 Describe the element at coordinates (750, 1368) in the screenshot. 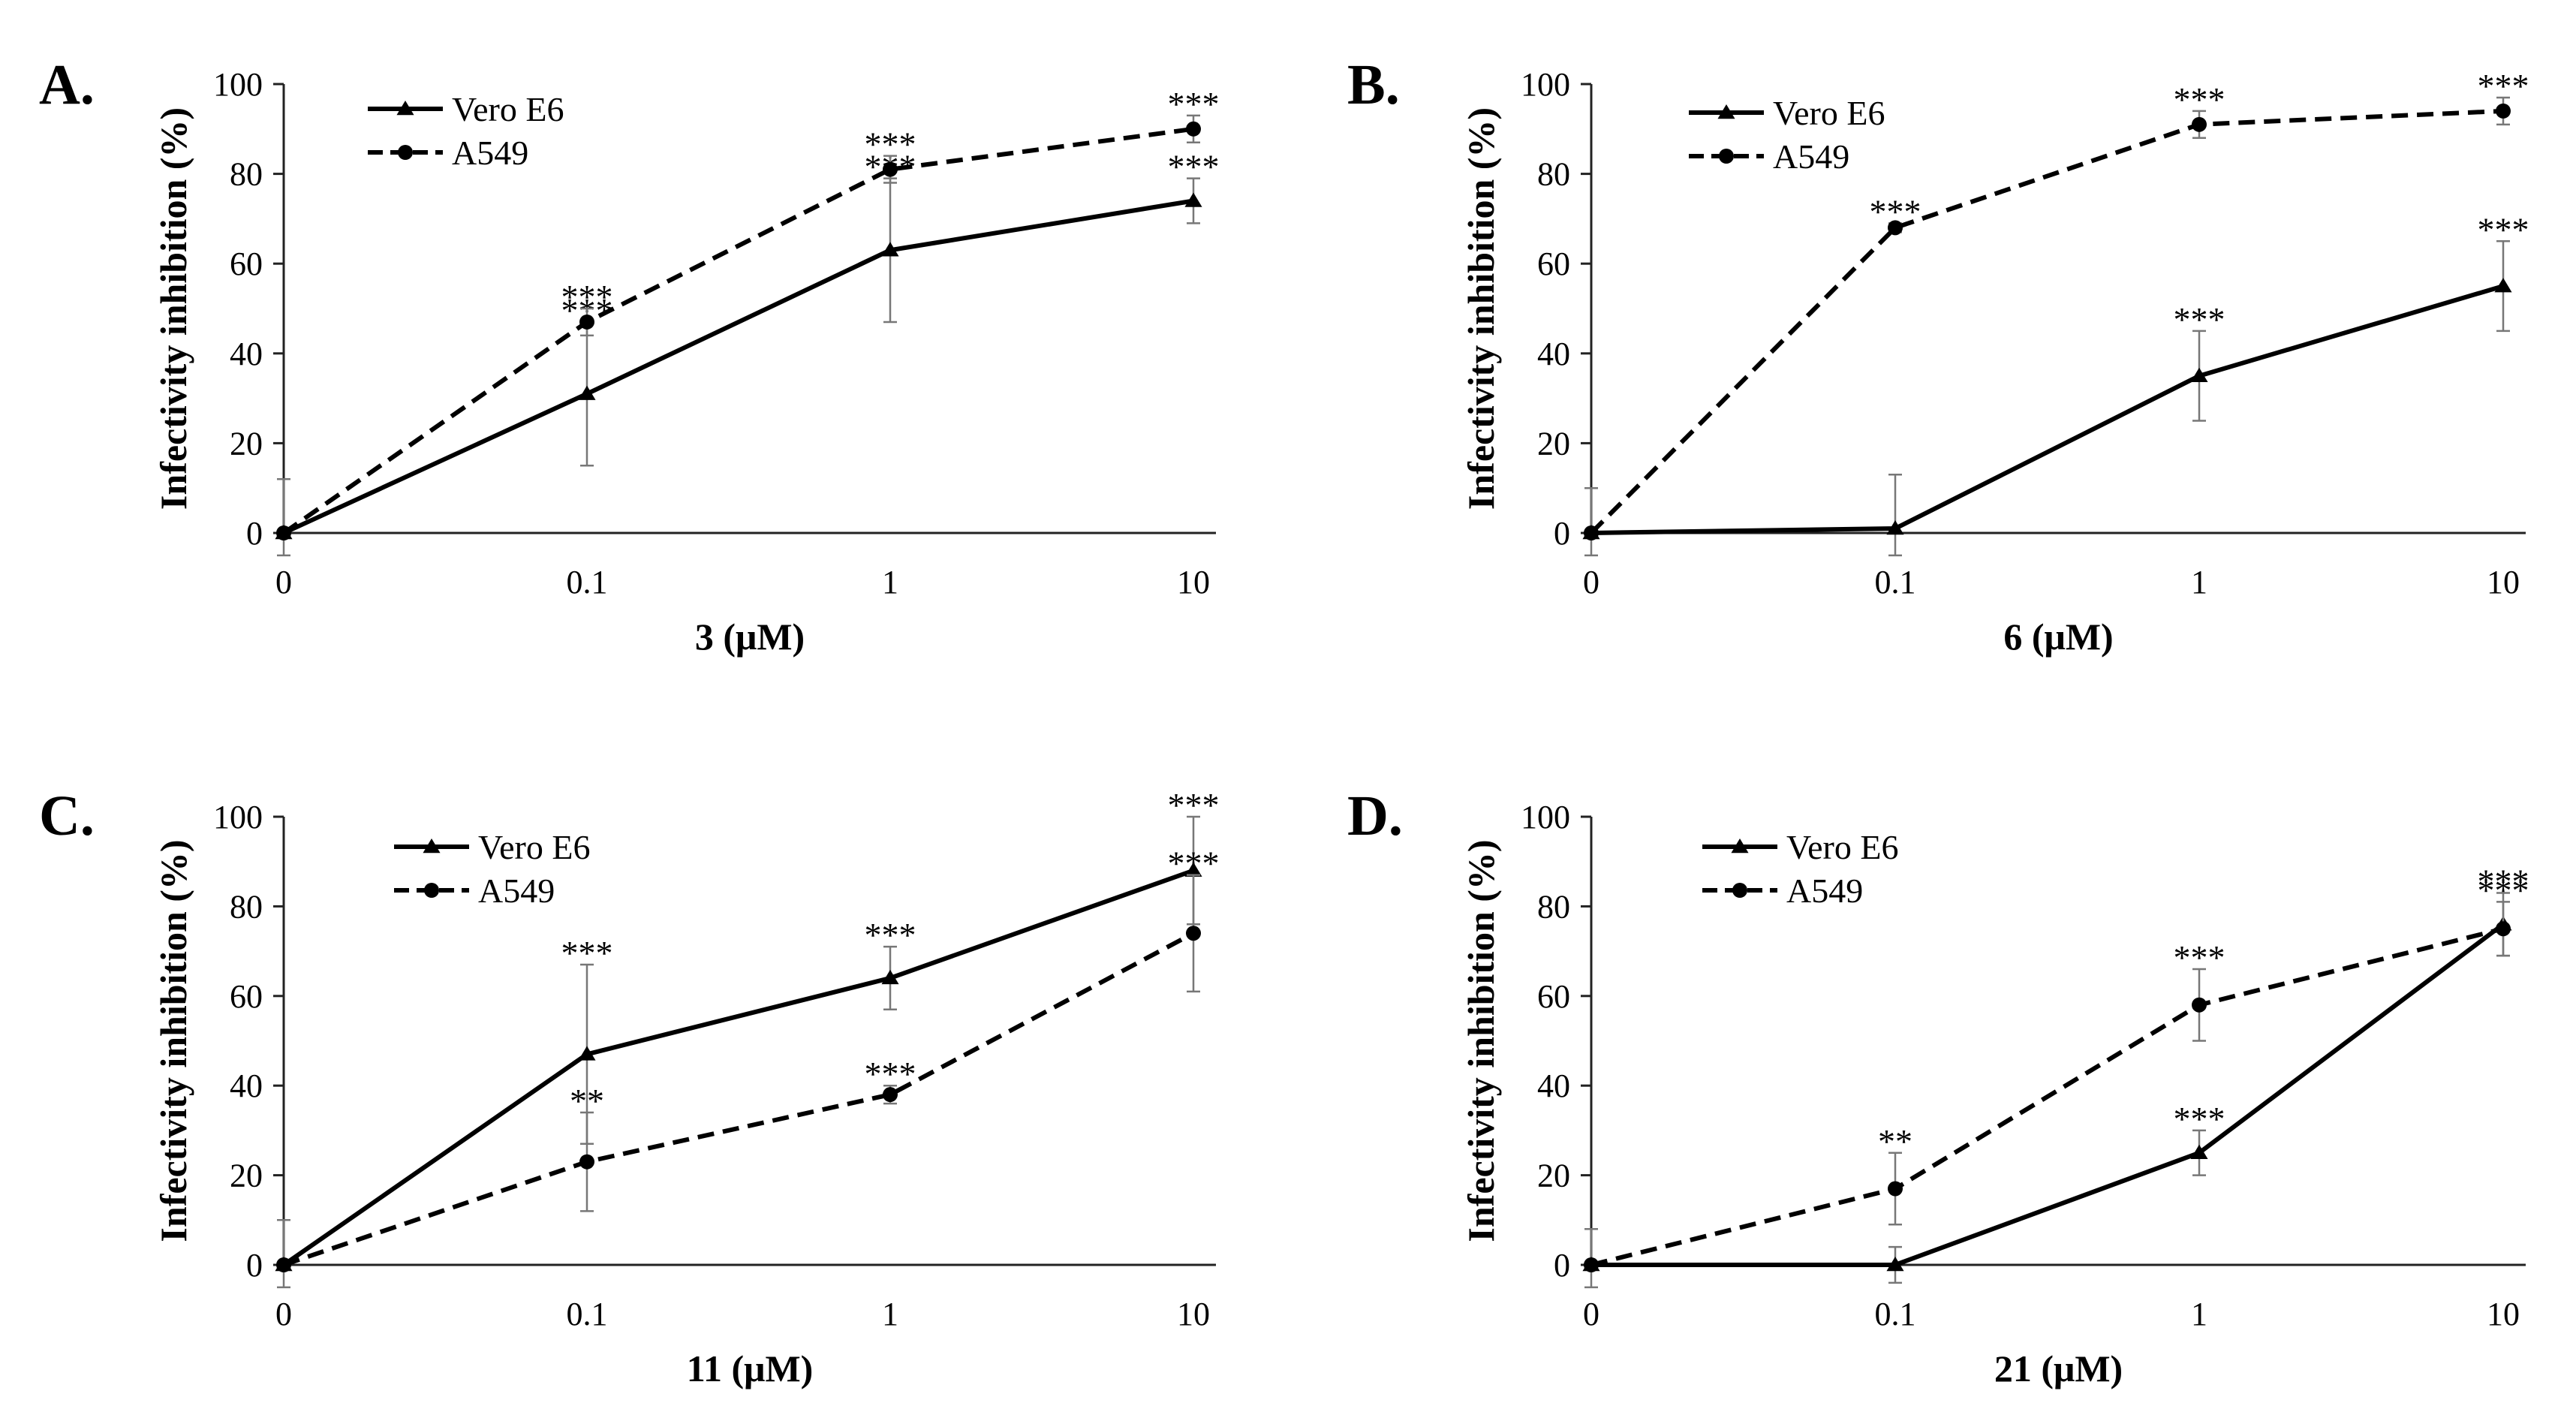

I see `x-axis-title: 11 (μM)` at that location.